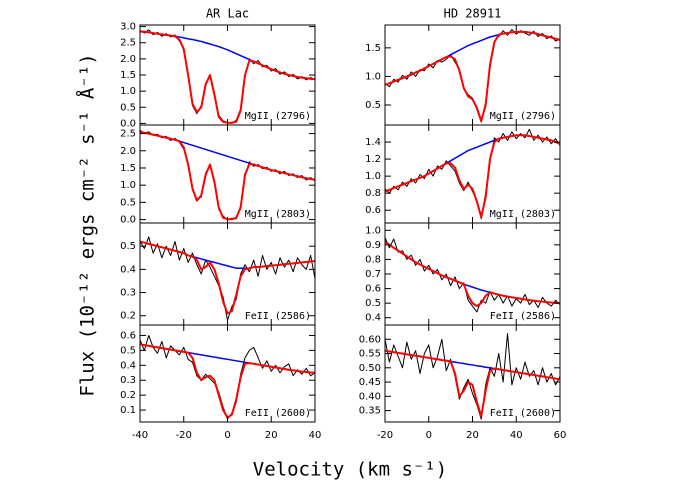 Image resolution: width=700 pixels, height=500 pixels. What do you see at coordinates (128, 27) in the screenshot?
I see `y-tick-label: 3.0` at bounding box center [128, 27].